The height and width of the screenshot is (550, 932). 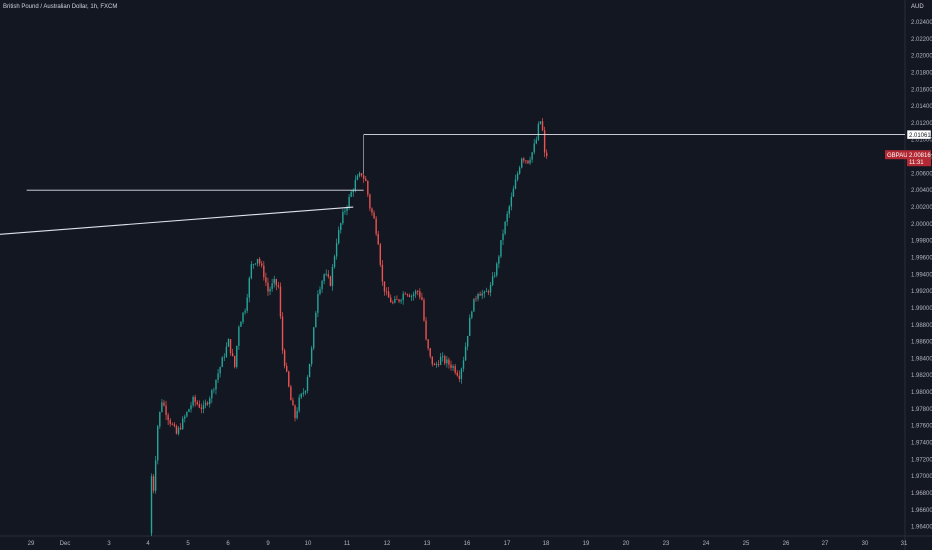 What do you see at coordinates (921, 73) in the screenshot?
I see `y-tick-label: 2.01800` at bounding box center [921, 73].